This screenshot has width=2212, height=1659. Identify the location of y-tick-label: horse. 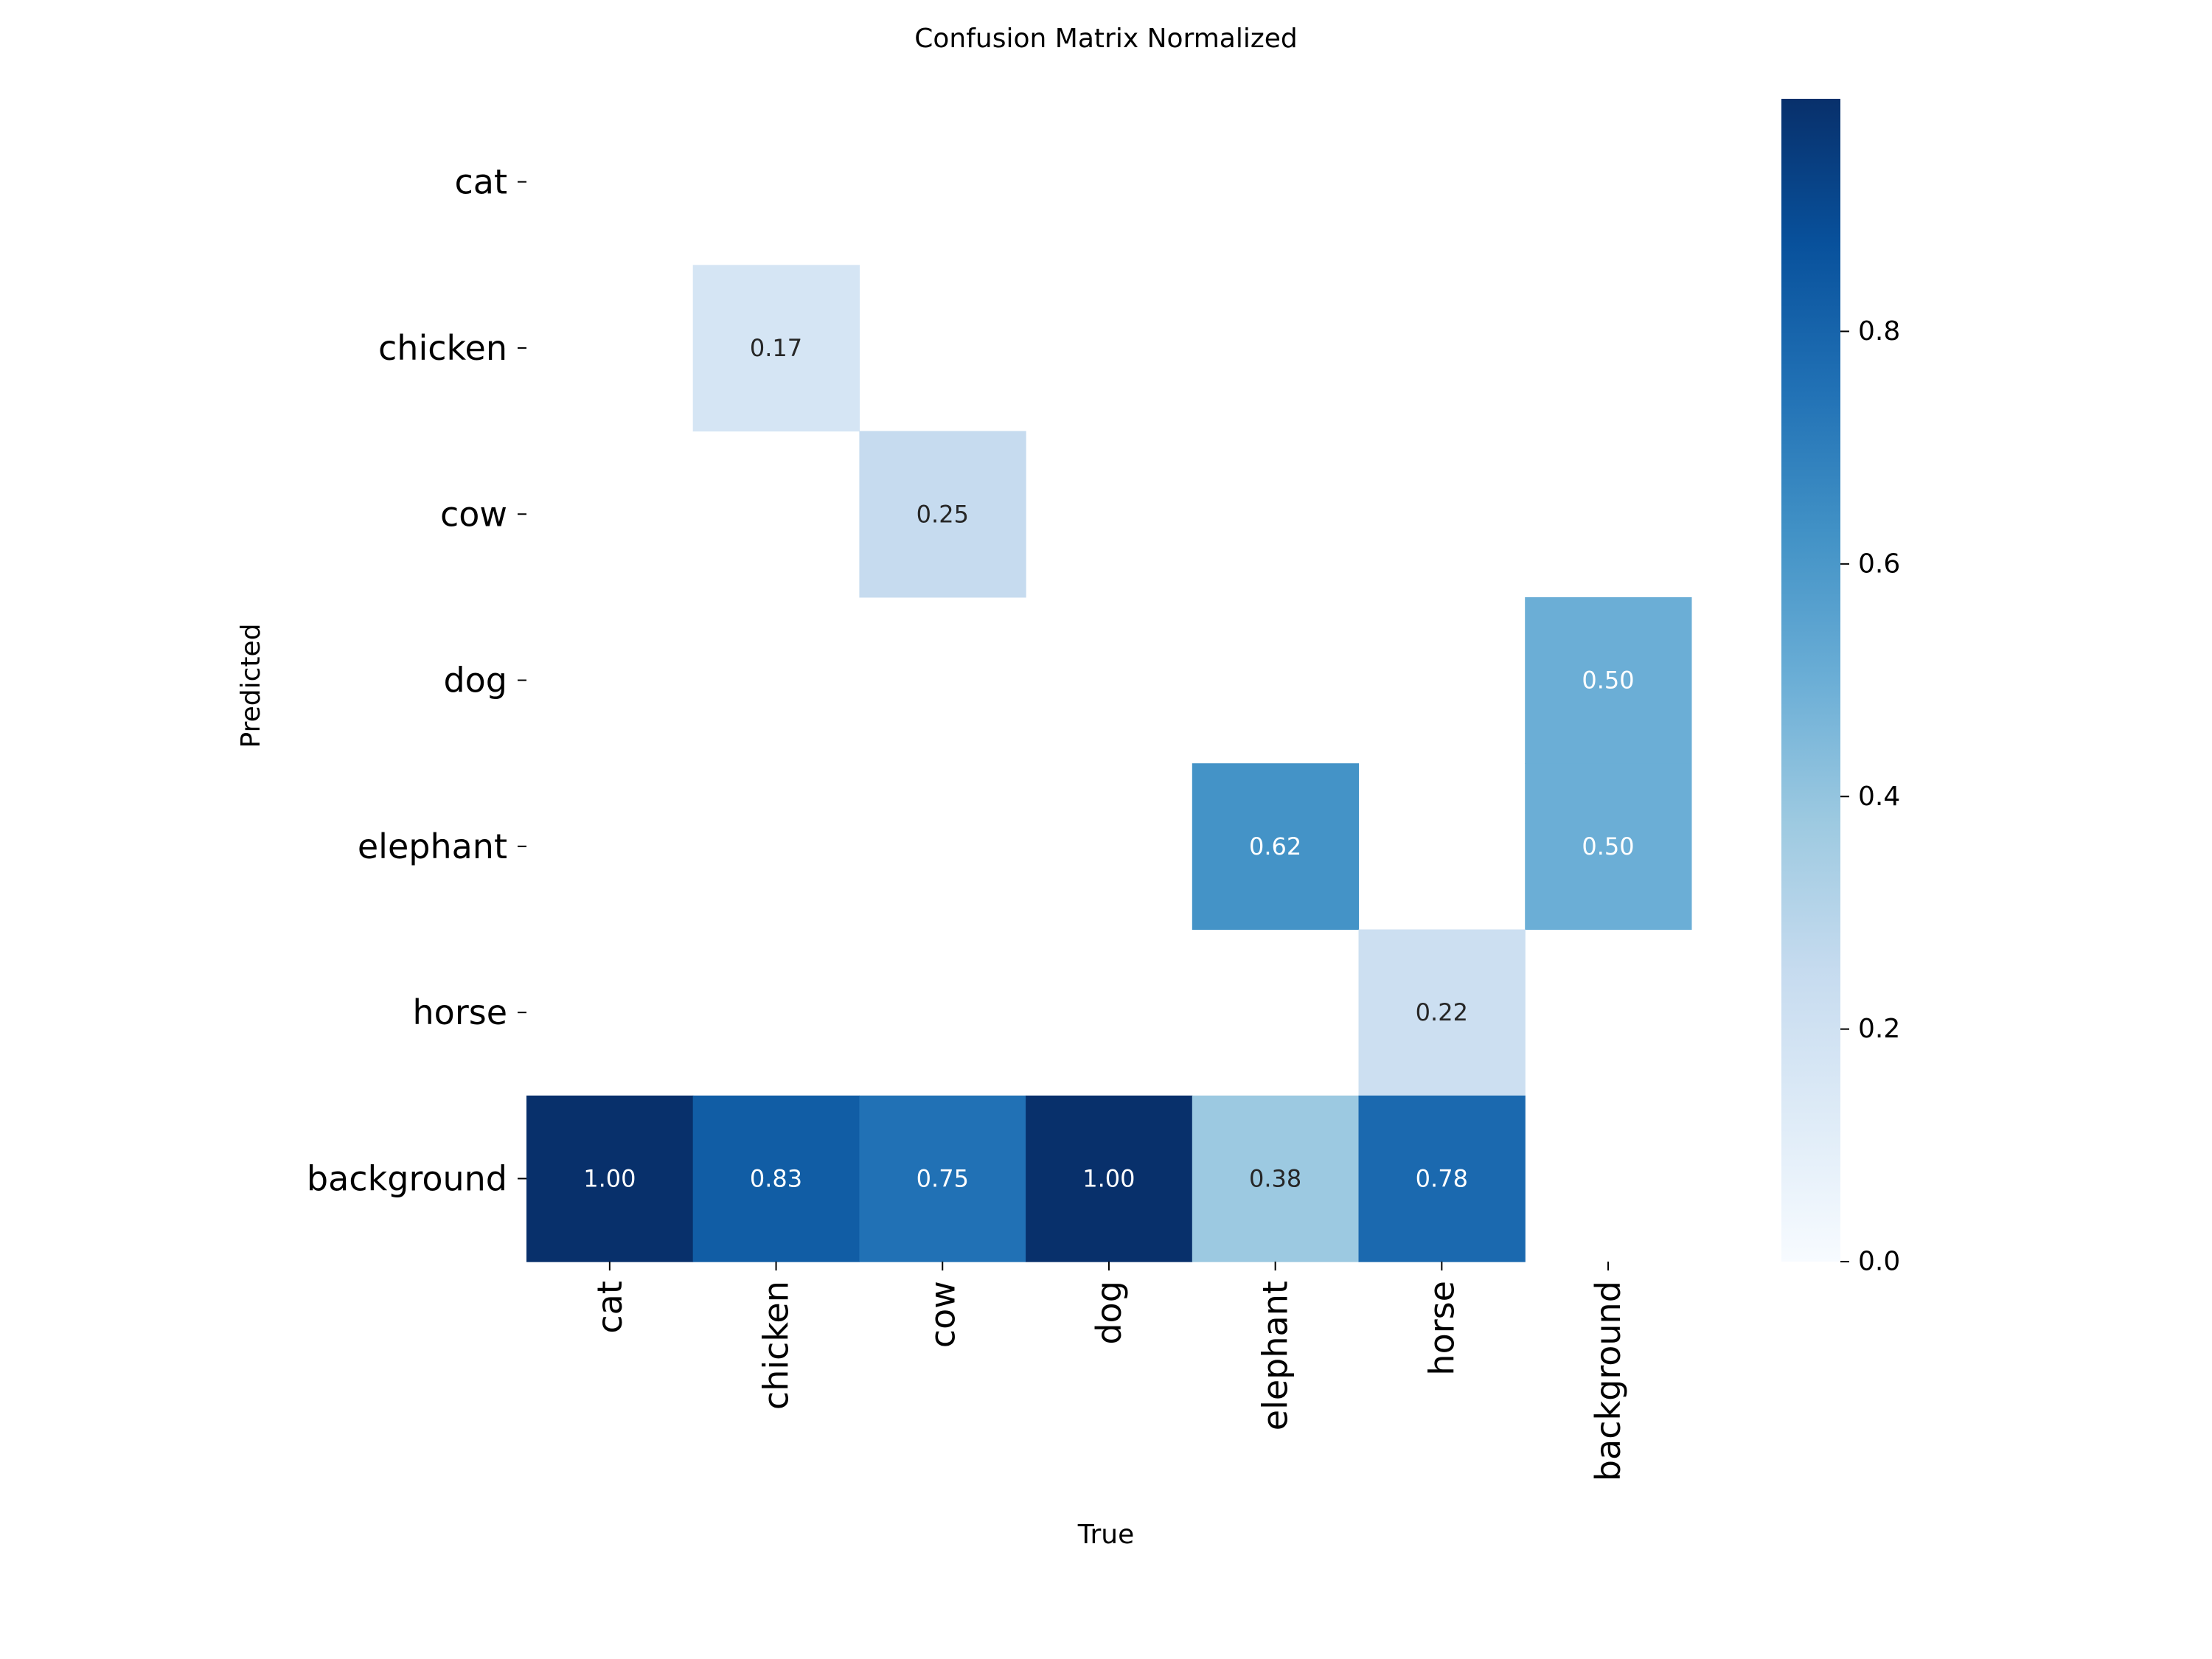
(460, 1012).